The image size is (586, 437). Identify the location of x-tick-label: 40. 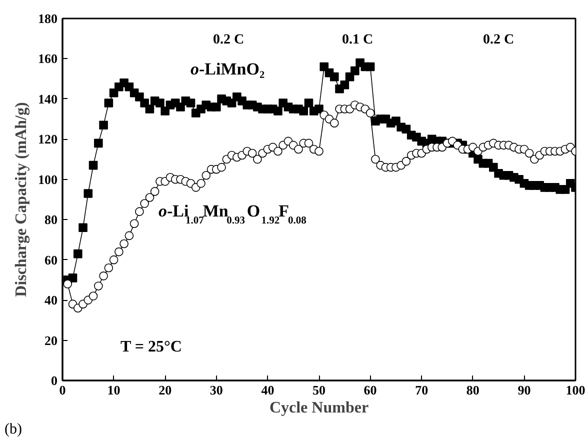
(267, 390).